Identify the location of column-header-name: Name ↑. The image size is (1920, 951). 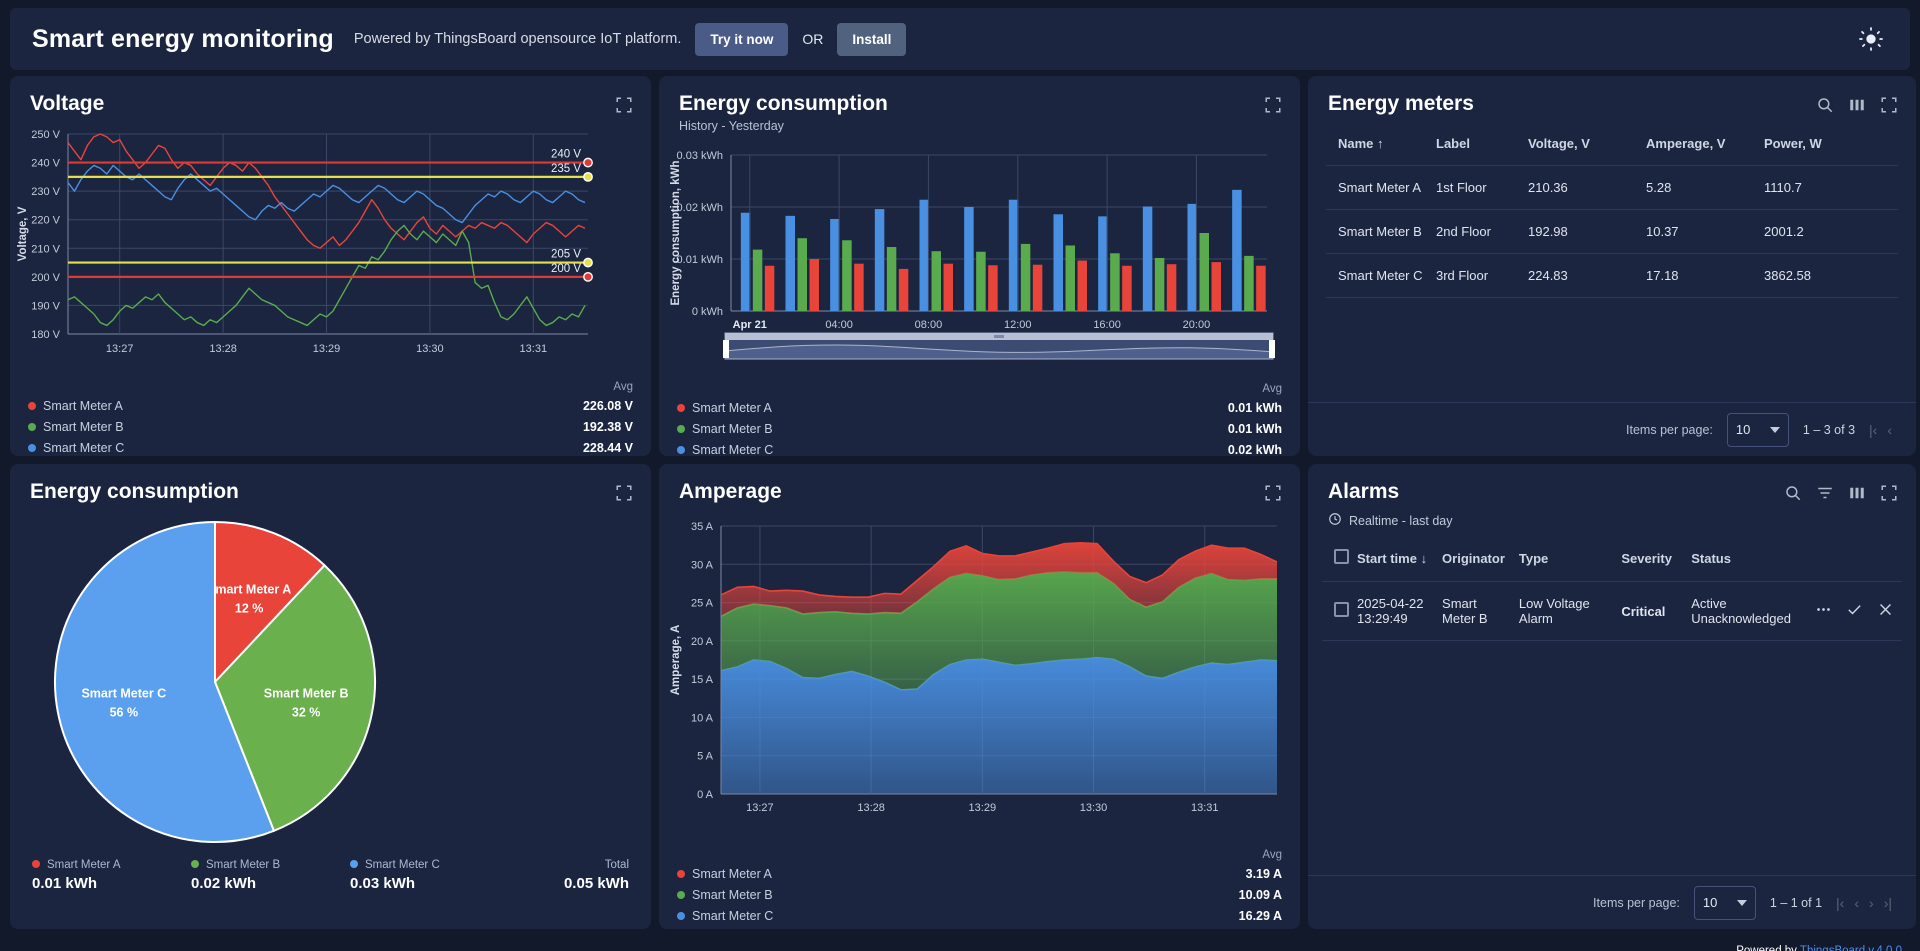
(1381, 144).